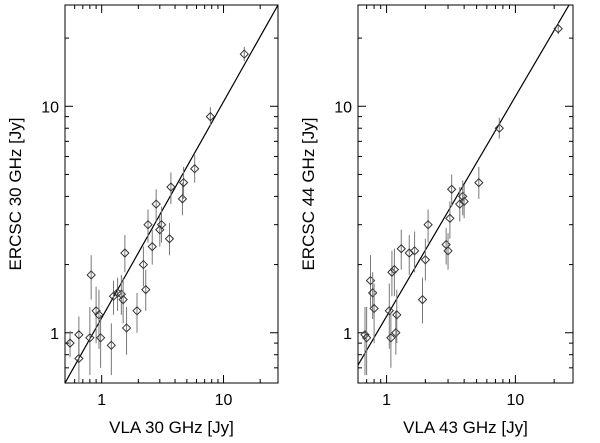 The width and height of the screenshot is (600, 443). What do you see at coordinates (15, 193) in the screenshot?
I see `y-axis-label: ERCSC 30 GHz [Jy]` at bounding box center [15, 193].